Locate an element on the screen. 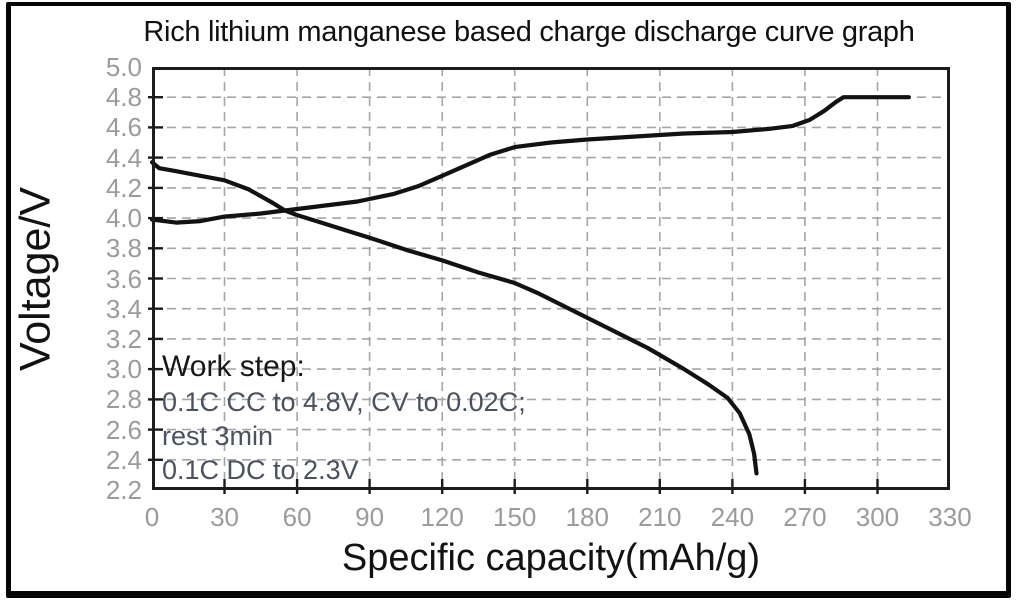  y-tick-label: 2.8 is located at coordinates (123, 399).